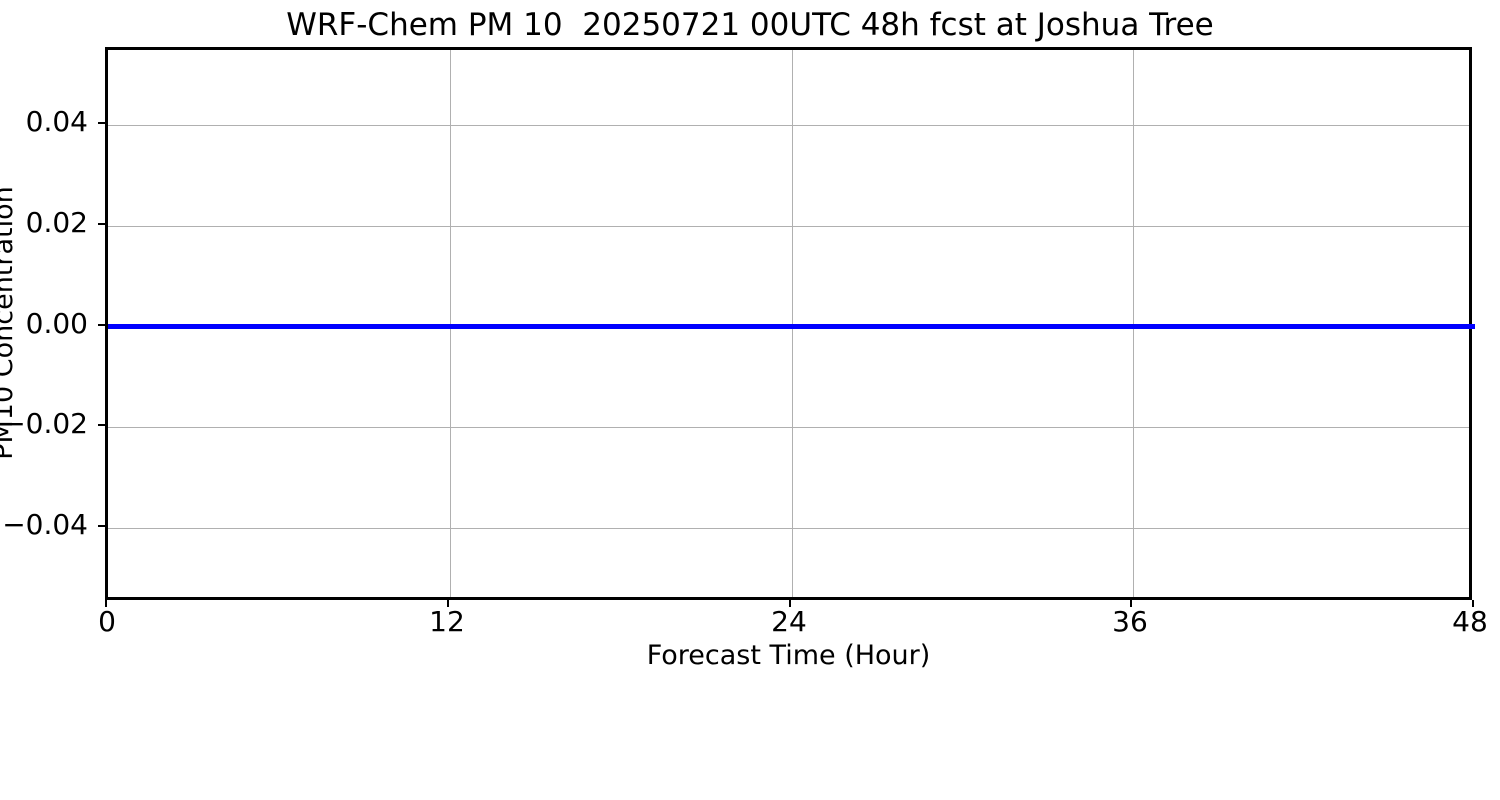 The image size is (1500, 800). I want to click on x-tick-label: 48, so click(1470, 621).